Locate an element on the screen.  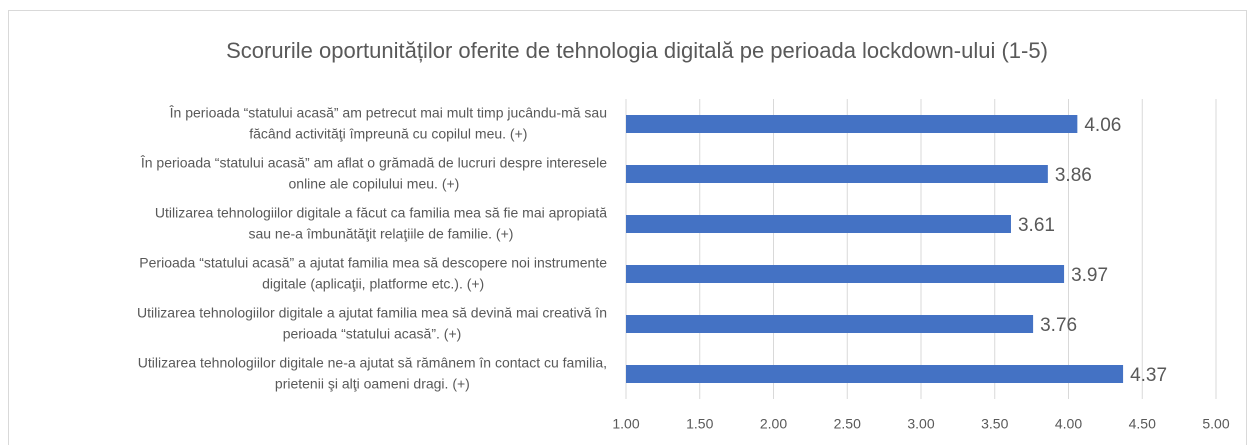
x-tick-label: 4.50 is located at coordinates (1142, 424).